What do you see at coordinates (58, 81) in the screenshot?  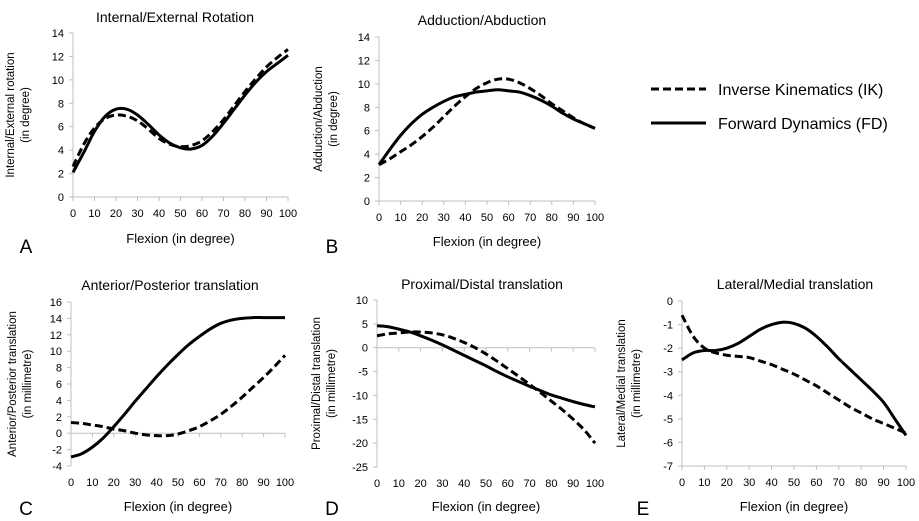 I see `y-tick-label-a: 10` at bounding box center [58, 81].